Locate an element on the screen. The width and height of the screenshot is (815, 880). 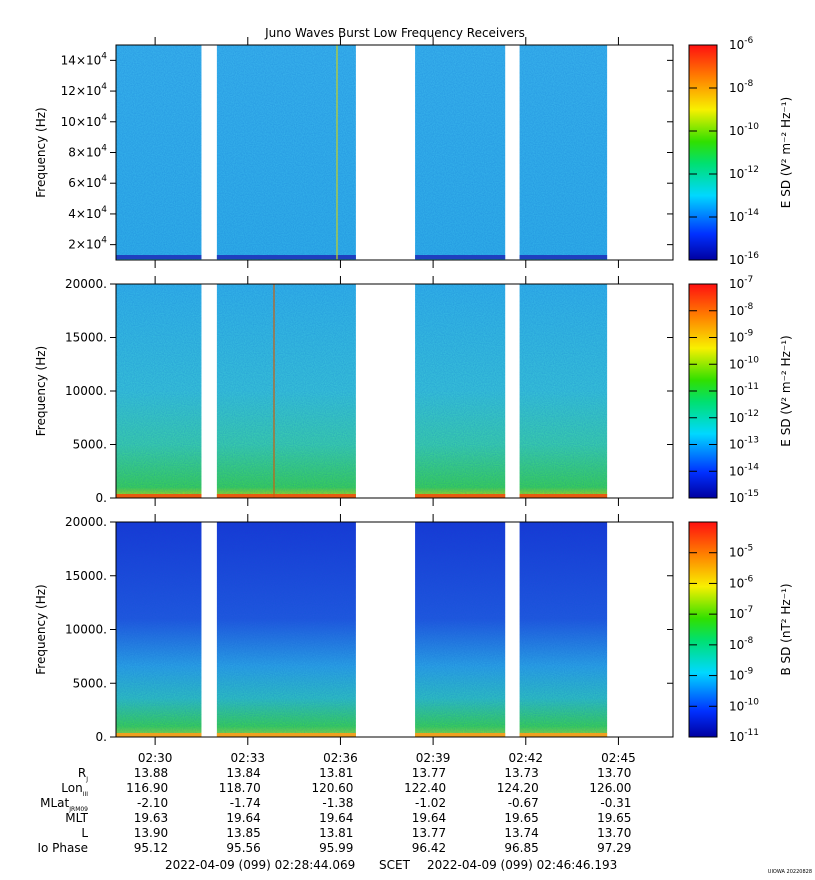
y-tick-label: 4×104 is located at coordinates (87, 213).